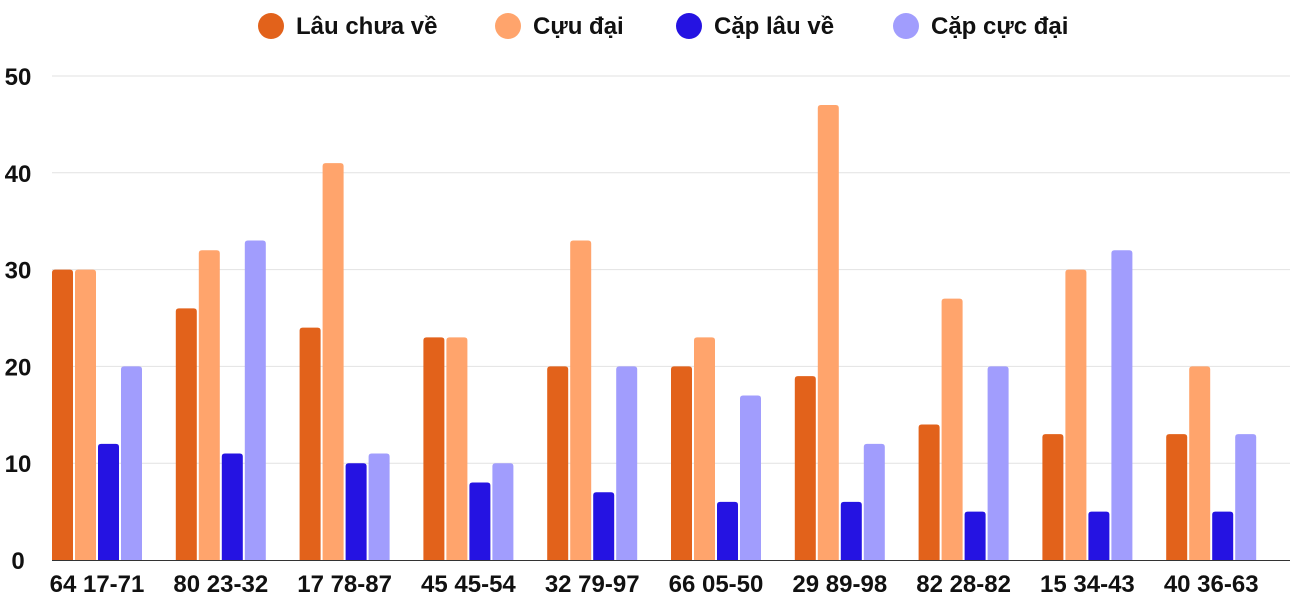 This screenshot has width=1300, height=600. What do you see at coordinates (1211, 584) in the screenshot?
I see `x-tick-label-40-36-63: 40 36-63` at bounding box center [1211, 584].